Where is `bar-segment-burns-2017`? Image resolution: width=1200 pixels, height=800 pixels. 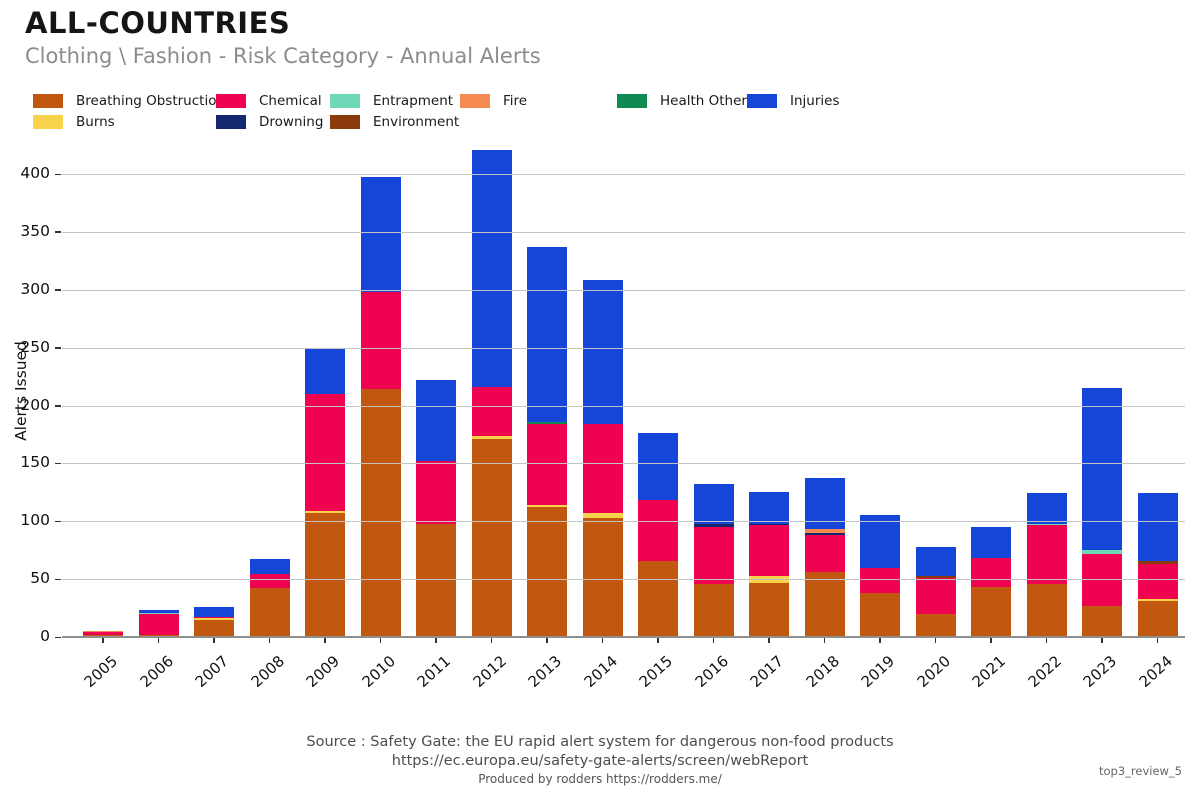 bar-segment-burns-2017 is located at coordinates (769, 579).